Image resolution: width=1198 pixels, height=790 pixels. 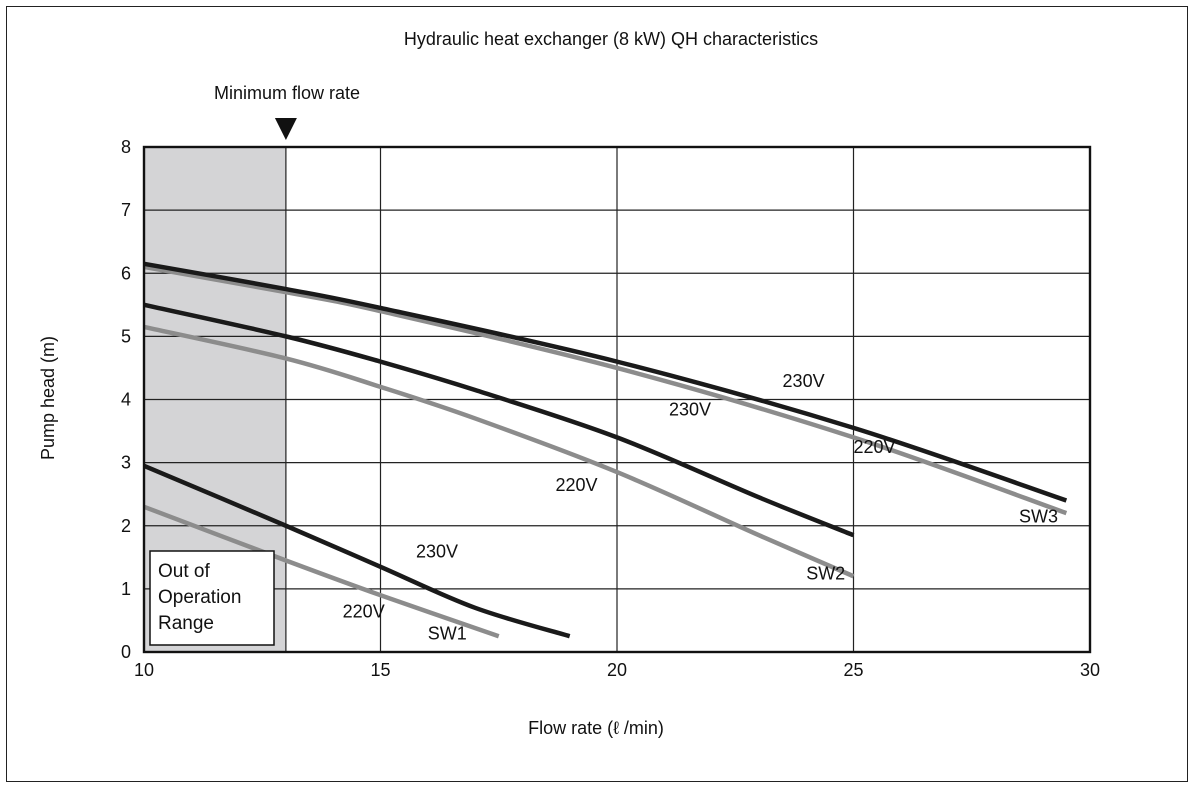 I want to click on x-tick-label: 25, so click(x=853, y=670).